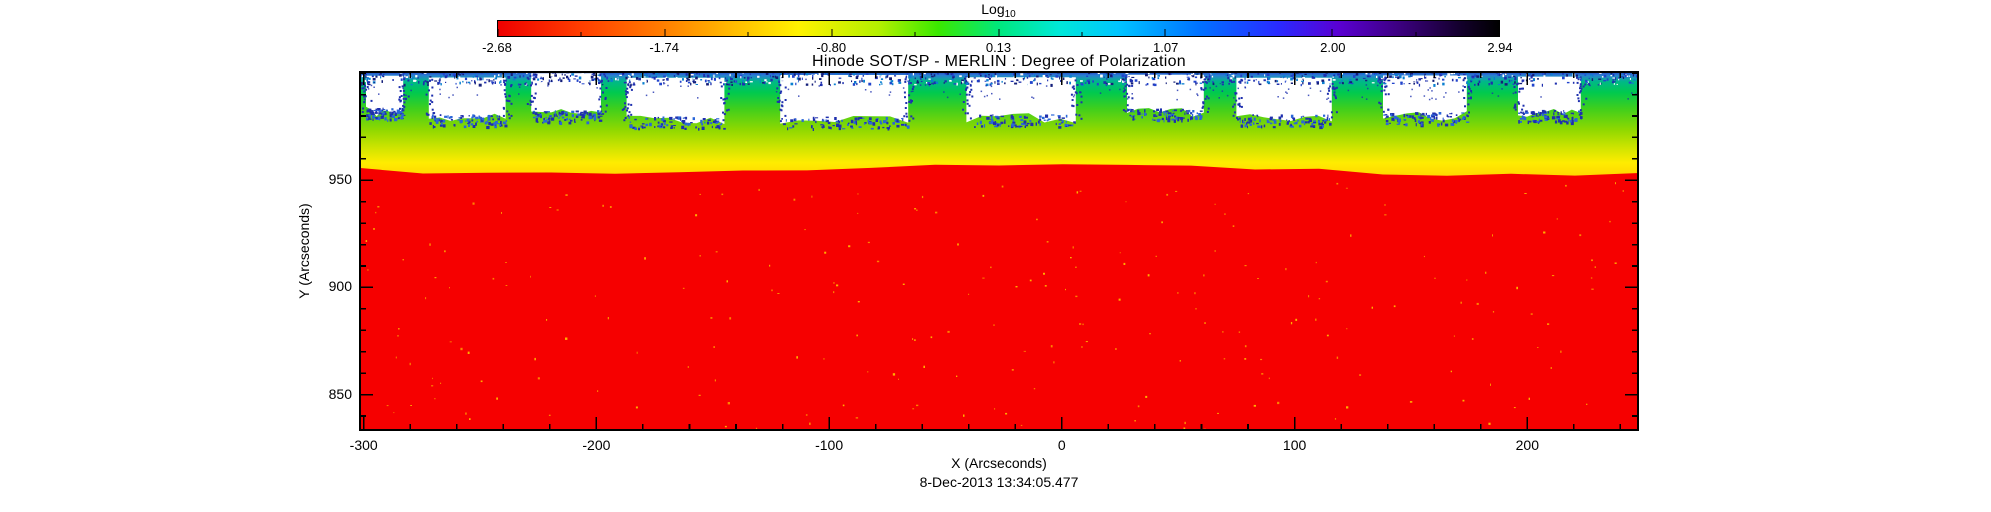  Describe the element at coordinates (304, 251) in the screenshot. I see `y-axis-label: Y (Arcseconds)` at that location.